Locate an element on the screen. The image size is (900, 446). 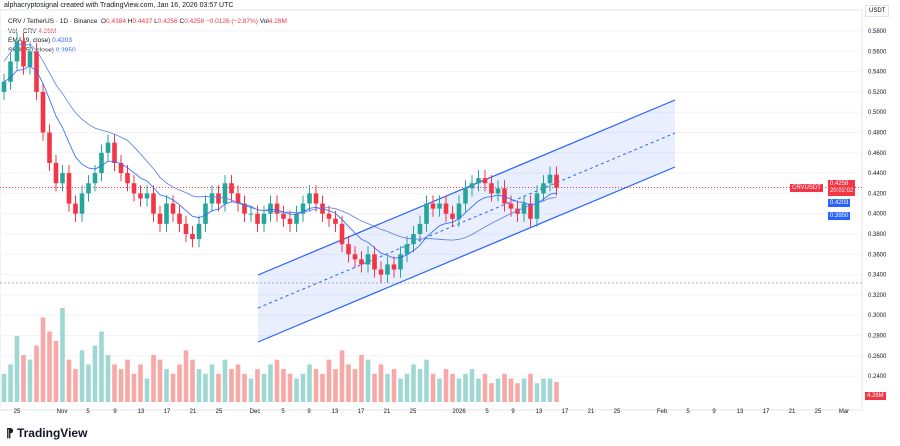
price-label: 0.5000 is located at coordinates (877, 113).